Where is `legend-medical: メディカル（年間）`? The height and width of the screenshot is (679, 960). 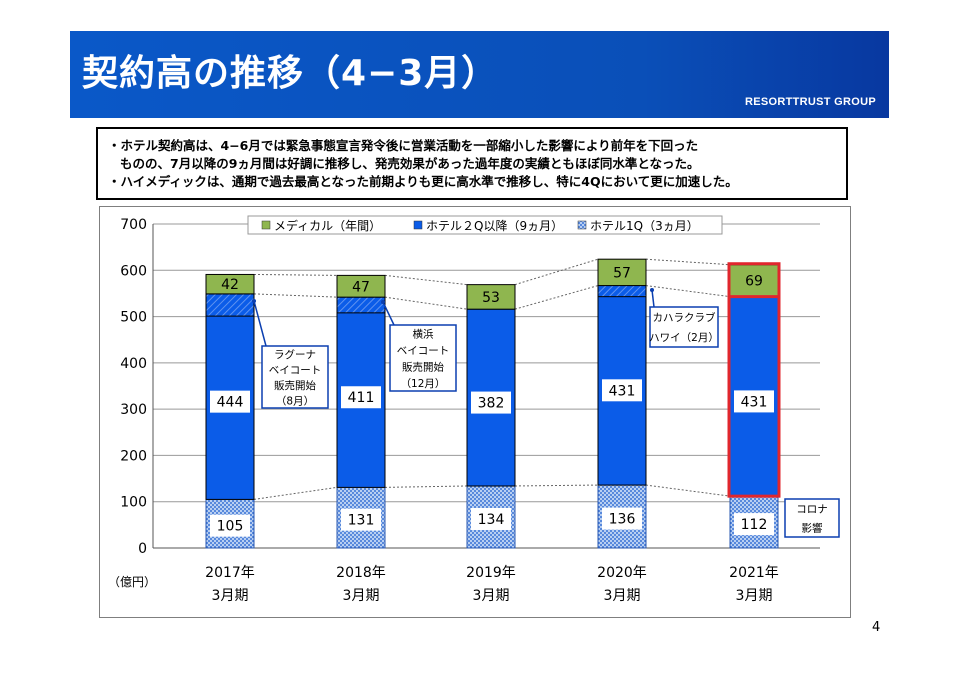 legend-medical: メディカル（年間） is located at coordinates (327, 225).